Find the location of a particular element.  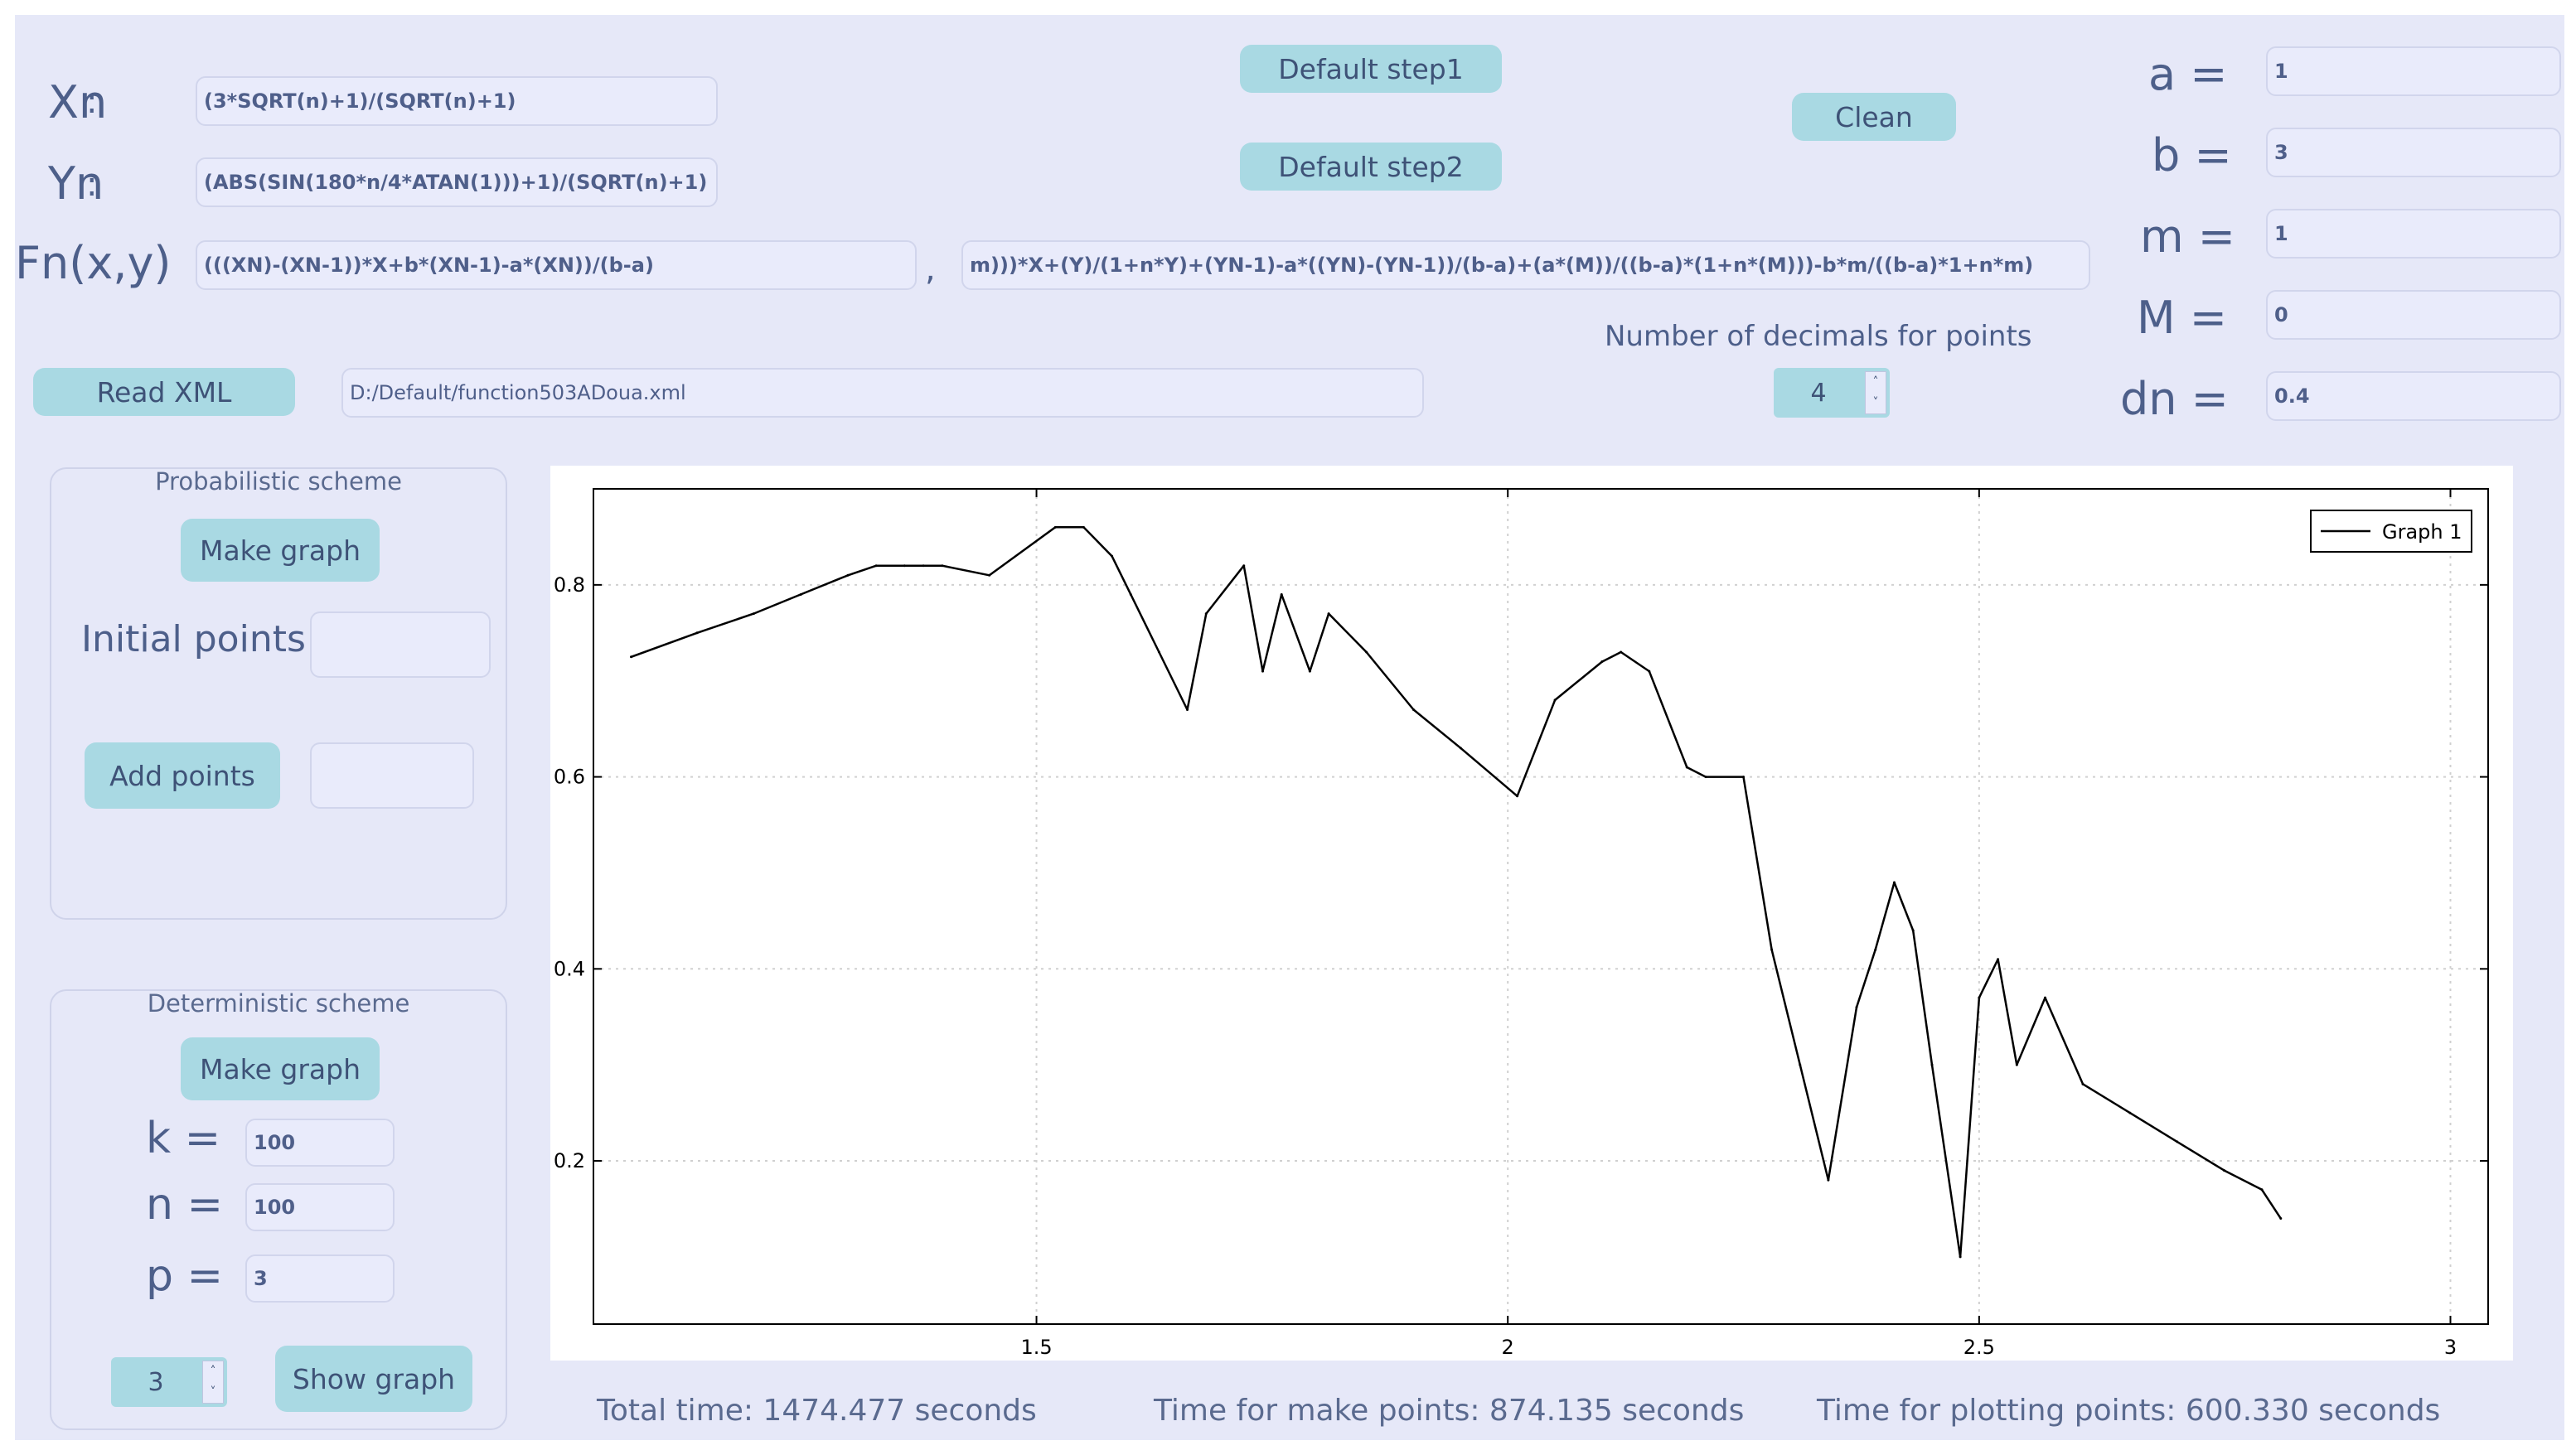

x-tick-label: 1.5 is located at coordinates (1036, 1347).